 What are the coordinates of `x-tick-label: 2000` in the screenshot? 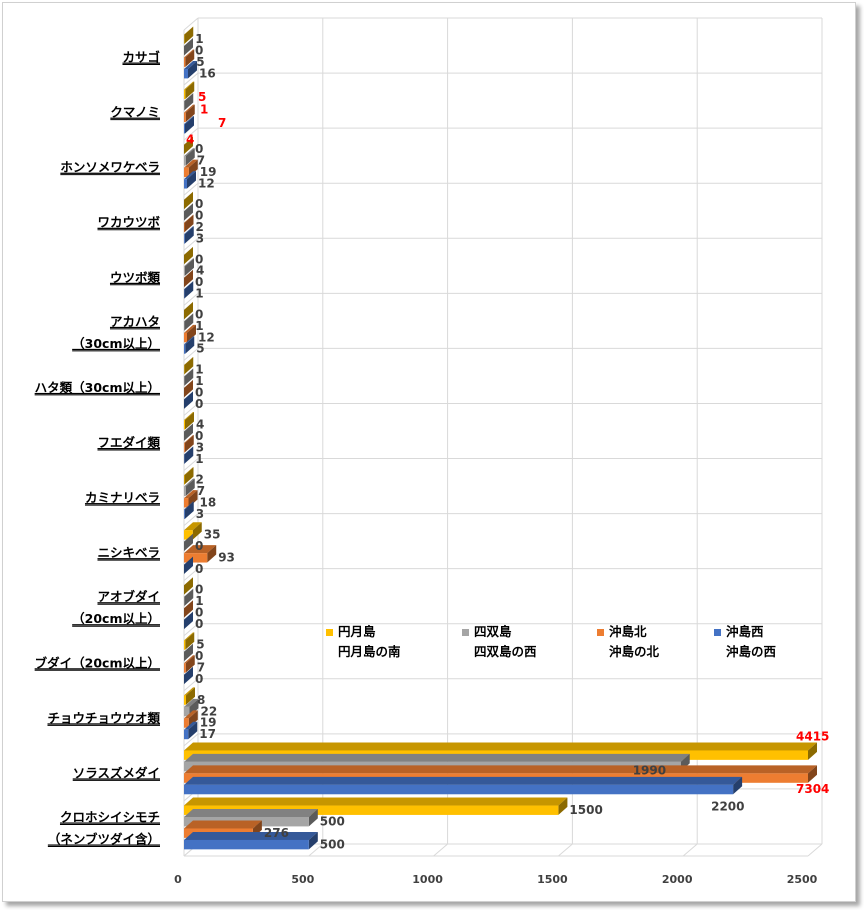 It's located at (677, 879).